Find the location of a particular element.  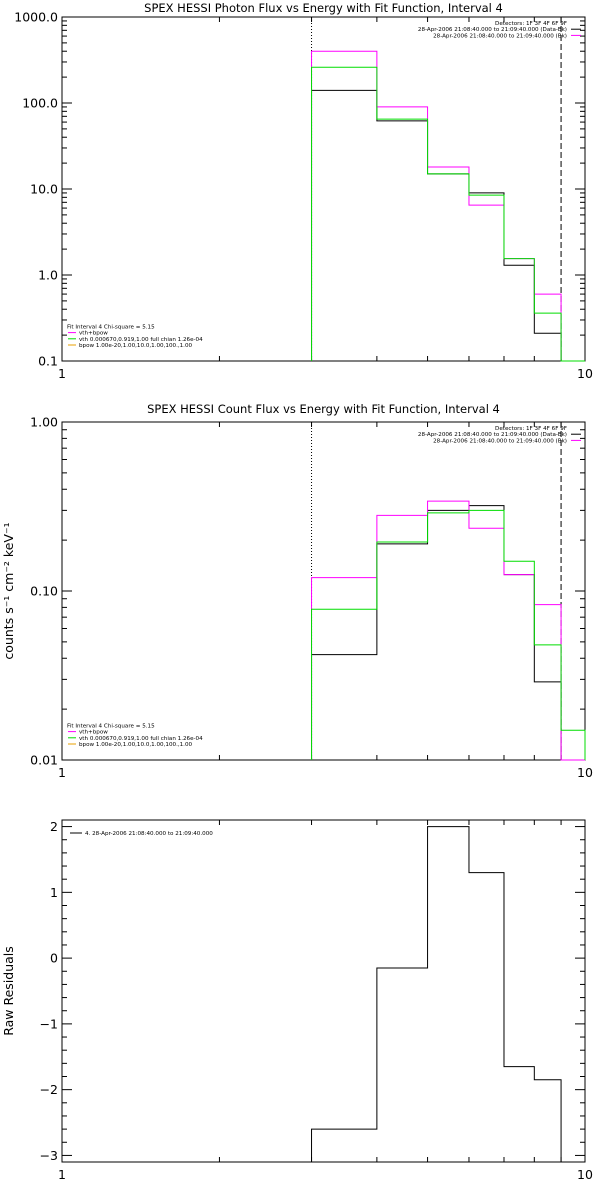

y-tick-label: 10.0 is located at coordinates (44, 189).